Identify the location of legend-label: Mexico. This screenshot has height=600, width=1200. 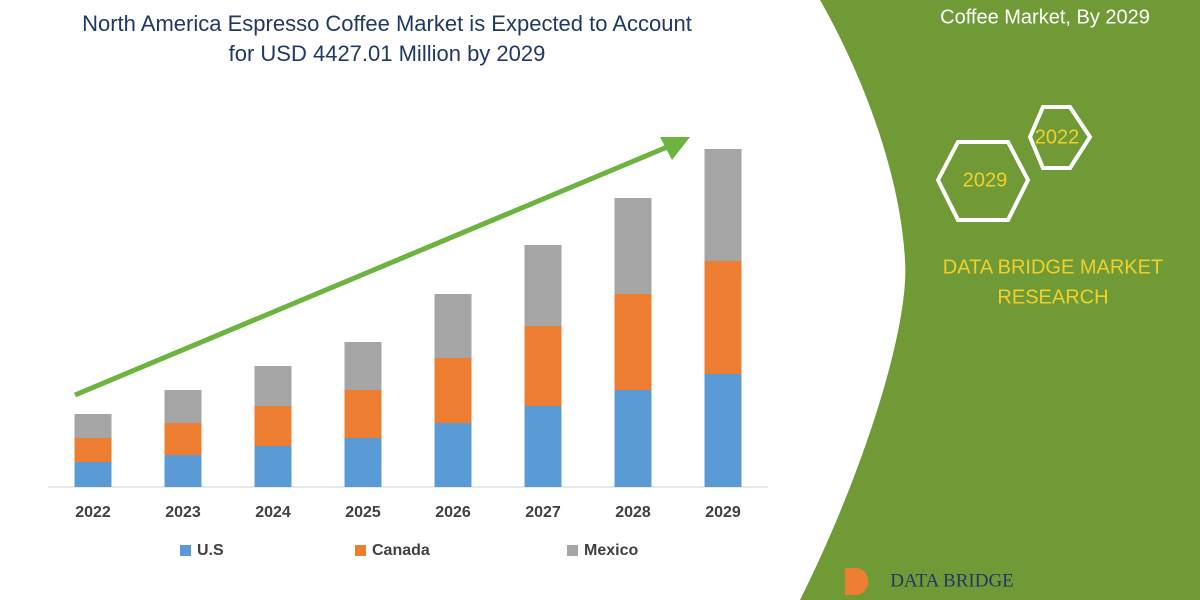
(611, 550).